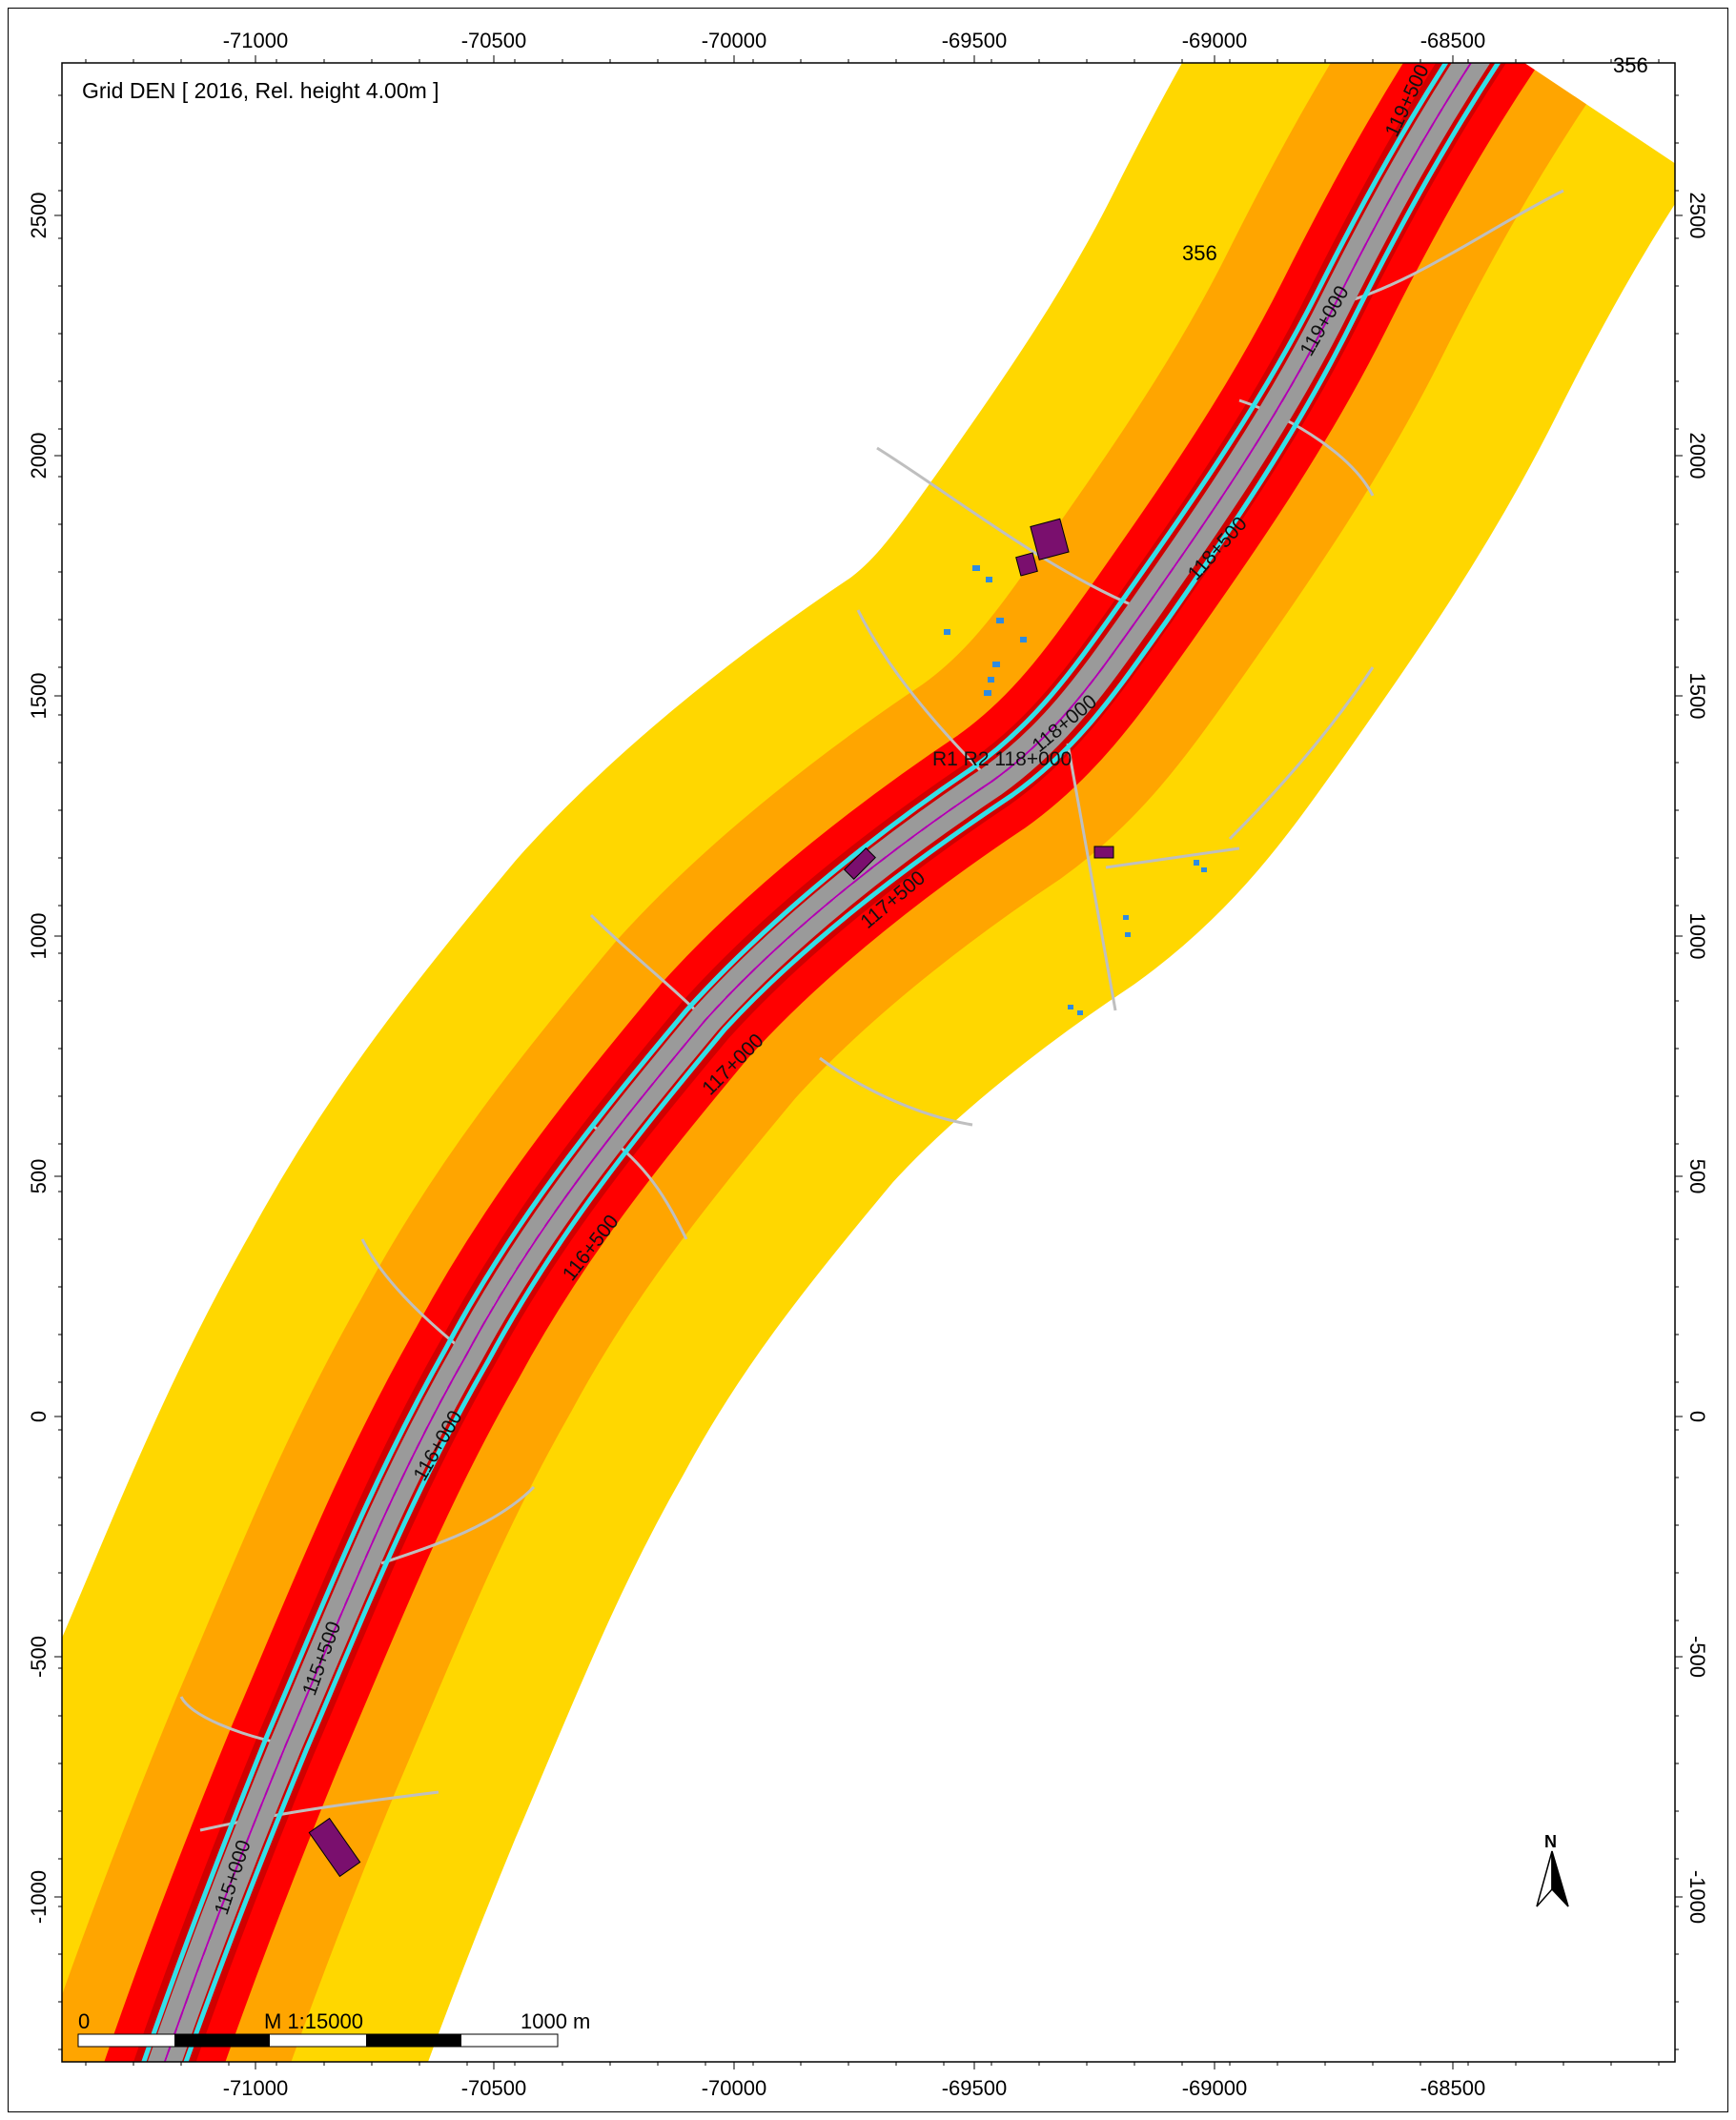 Image resolution: width=1736 pixels, height=2120 pixels. What do you see at coordinates (39, 1416) in the screenshot?
I see `y-tick-label-left: 0` at bounding box center [39, 1416].